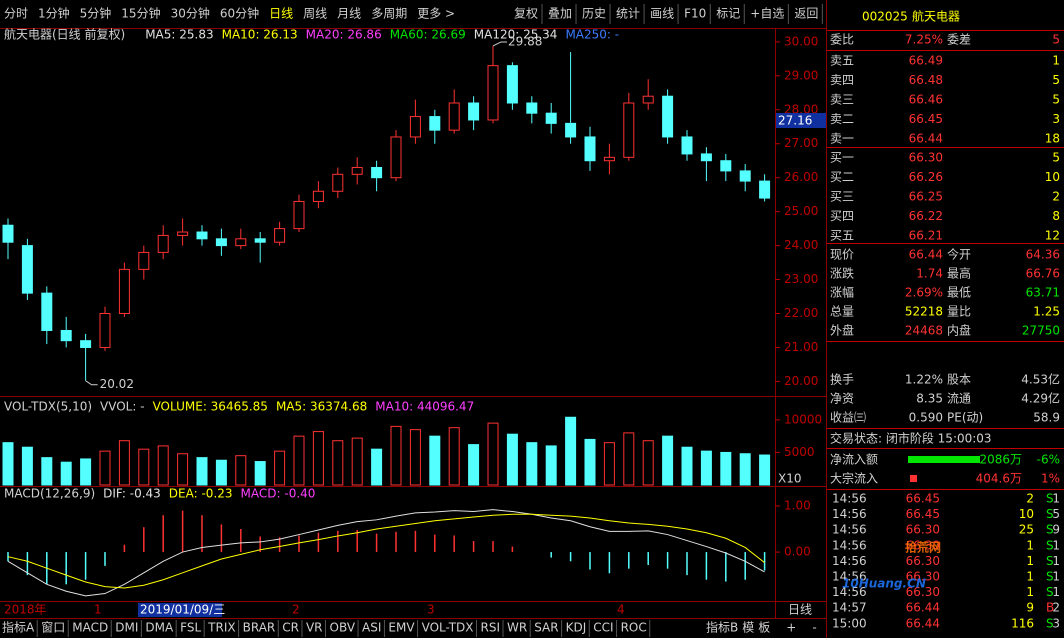 Image resolution: width=1064 pixels, height=638 pixels. What do you see at coordinates (959, 293) in the screenshot?
I see `quote-cell: 最低` at bounding box center [959, 293].